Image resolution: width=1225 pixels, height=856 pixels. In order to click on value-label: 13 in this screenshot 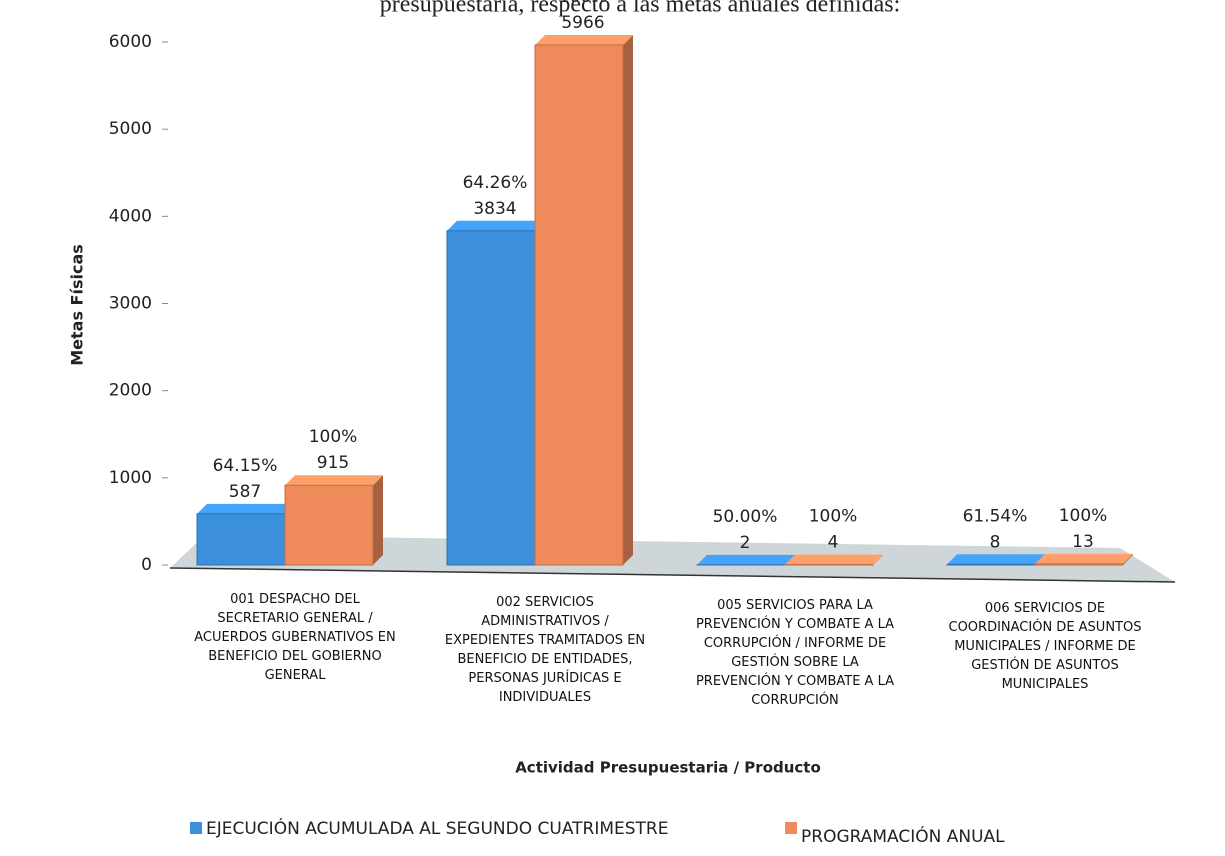, I will do `click(1083, 542)`.